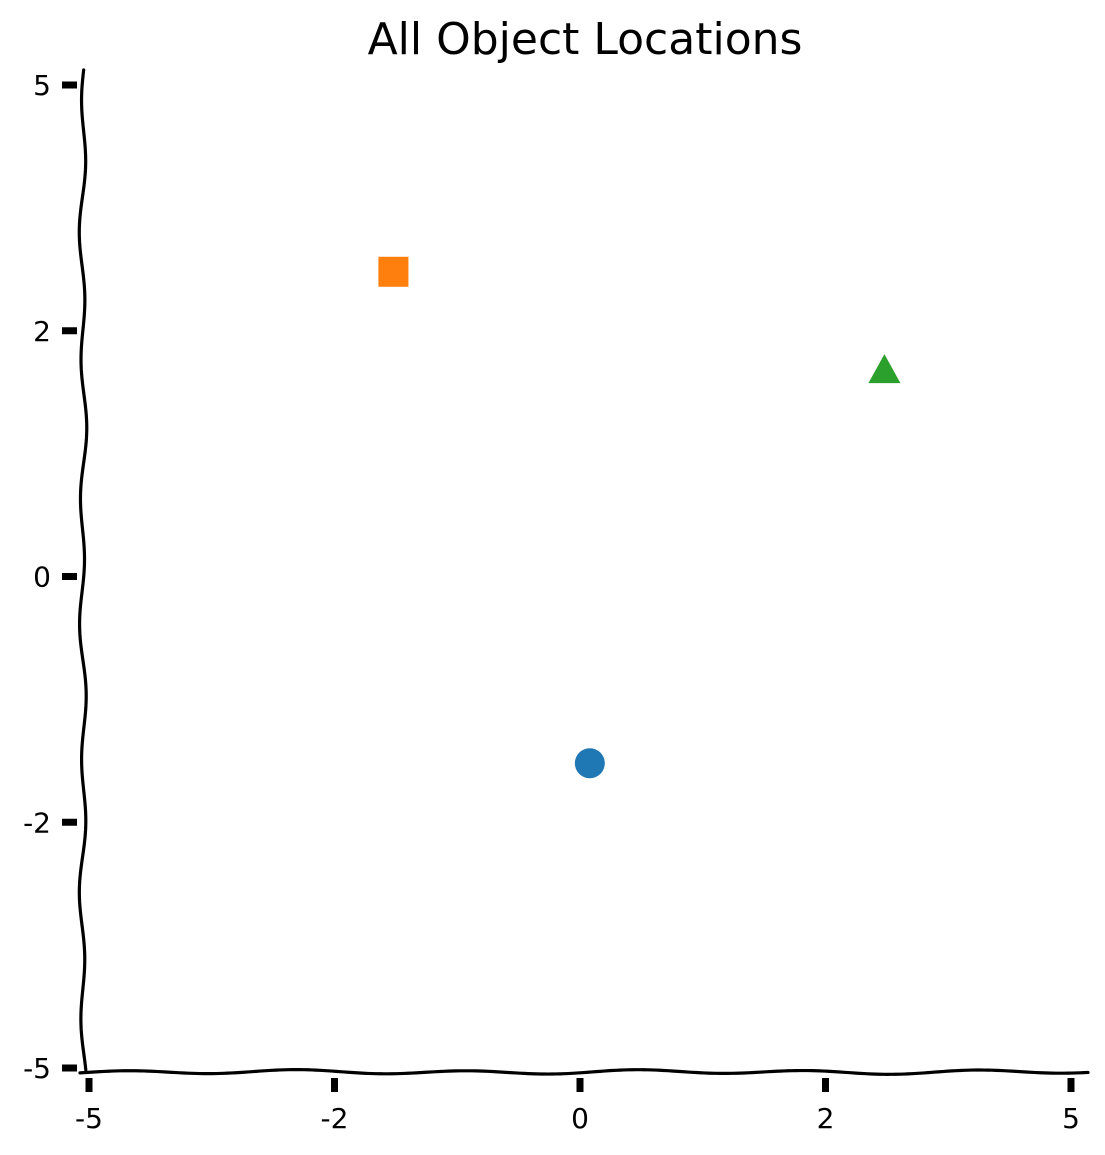 This screenshot has width=1105, height=1155. Describe the element at coordinates (89, 1118) in the screenshot. I see `x-tick-label: -5` at that location.